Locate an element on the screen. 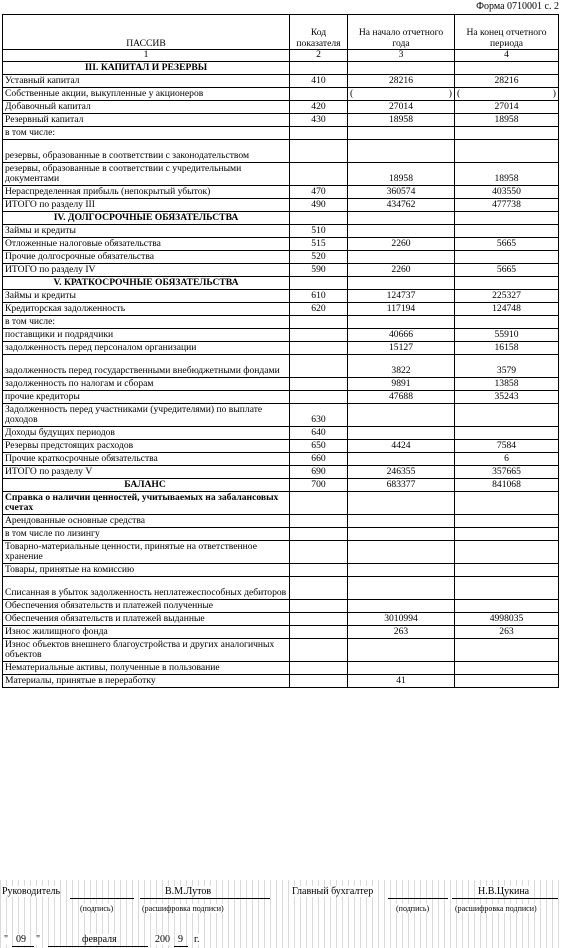  row-value-end: 225327 is located at coordinates (506, 295).